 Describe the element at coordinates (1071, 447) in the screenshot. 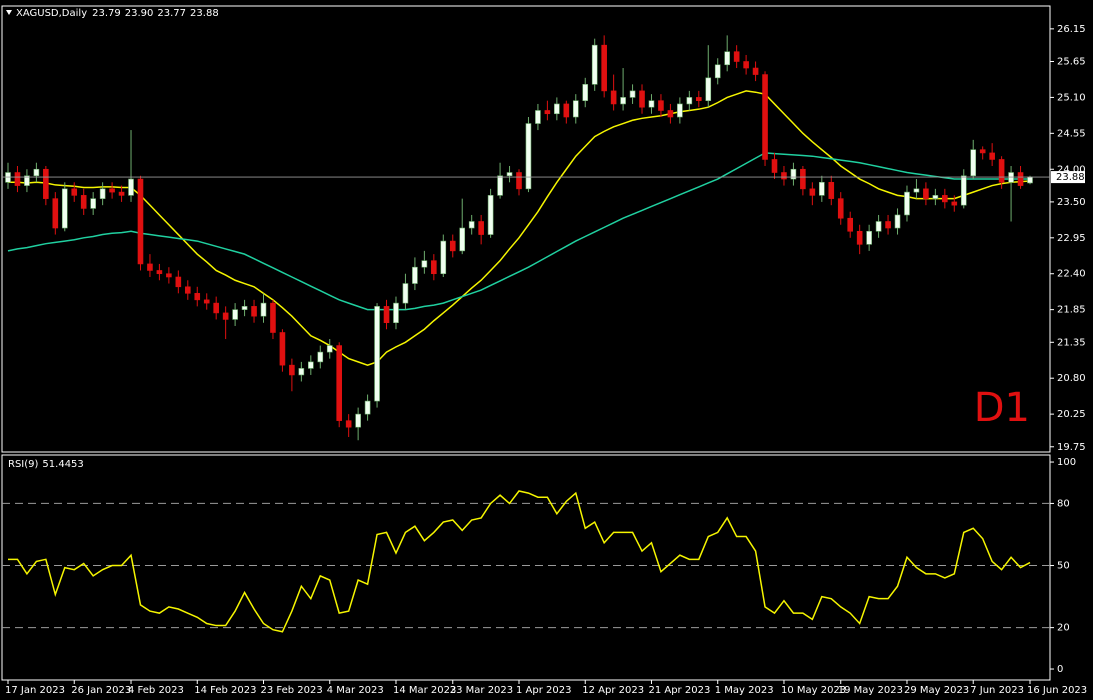

I see `y-tick-label: 19.75` at that location.